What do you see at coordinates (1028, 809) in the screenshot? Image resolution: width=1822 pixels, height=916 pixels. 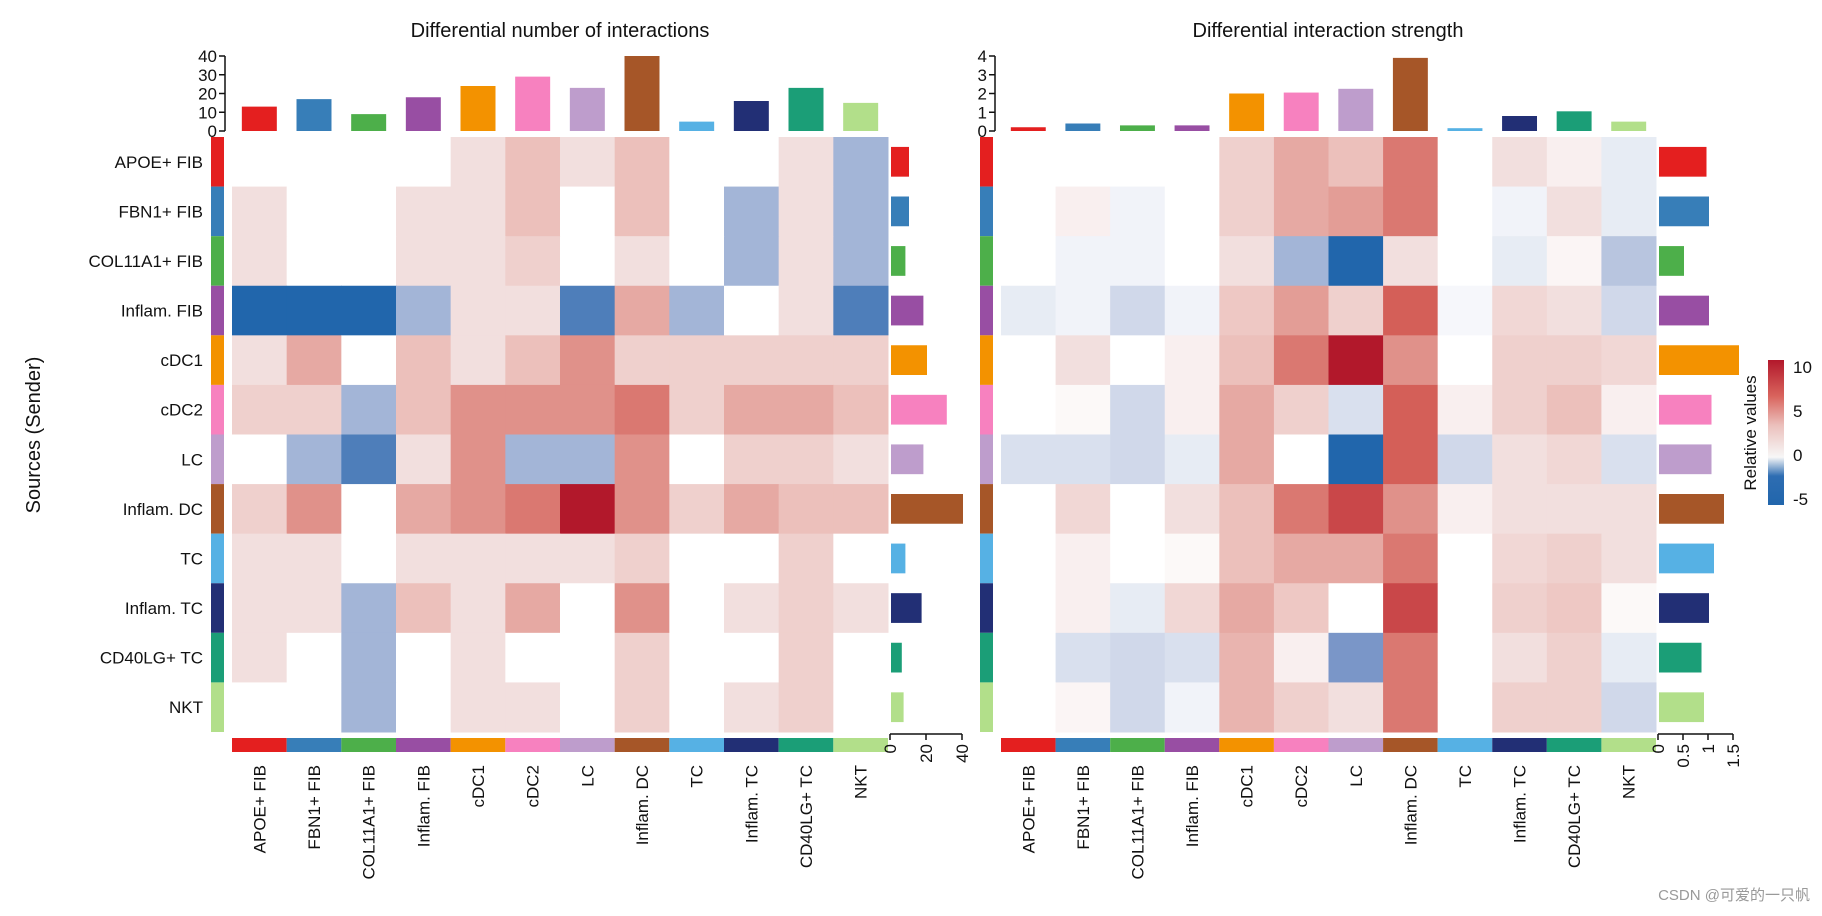 I see `column-label: APOE+ FIB` at bounding box center [1028, 809].